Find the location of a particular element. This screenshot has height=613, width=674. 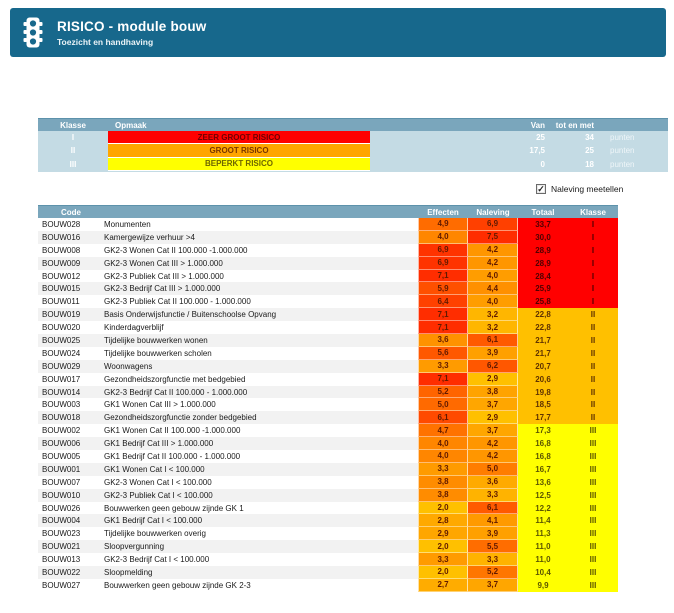

risk-effecten-cell: 4,7 is located at coordinates (443, 431).